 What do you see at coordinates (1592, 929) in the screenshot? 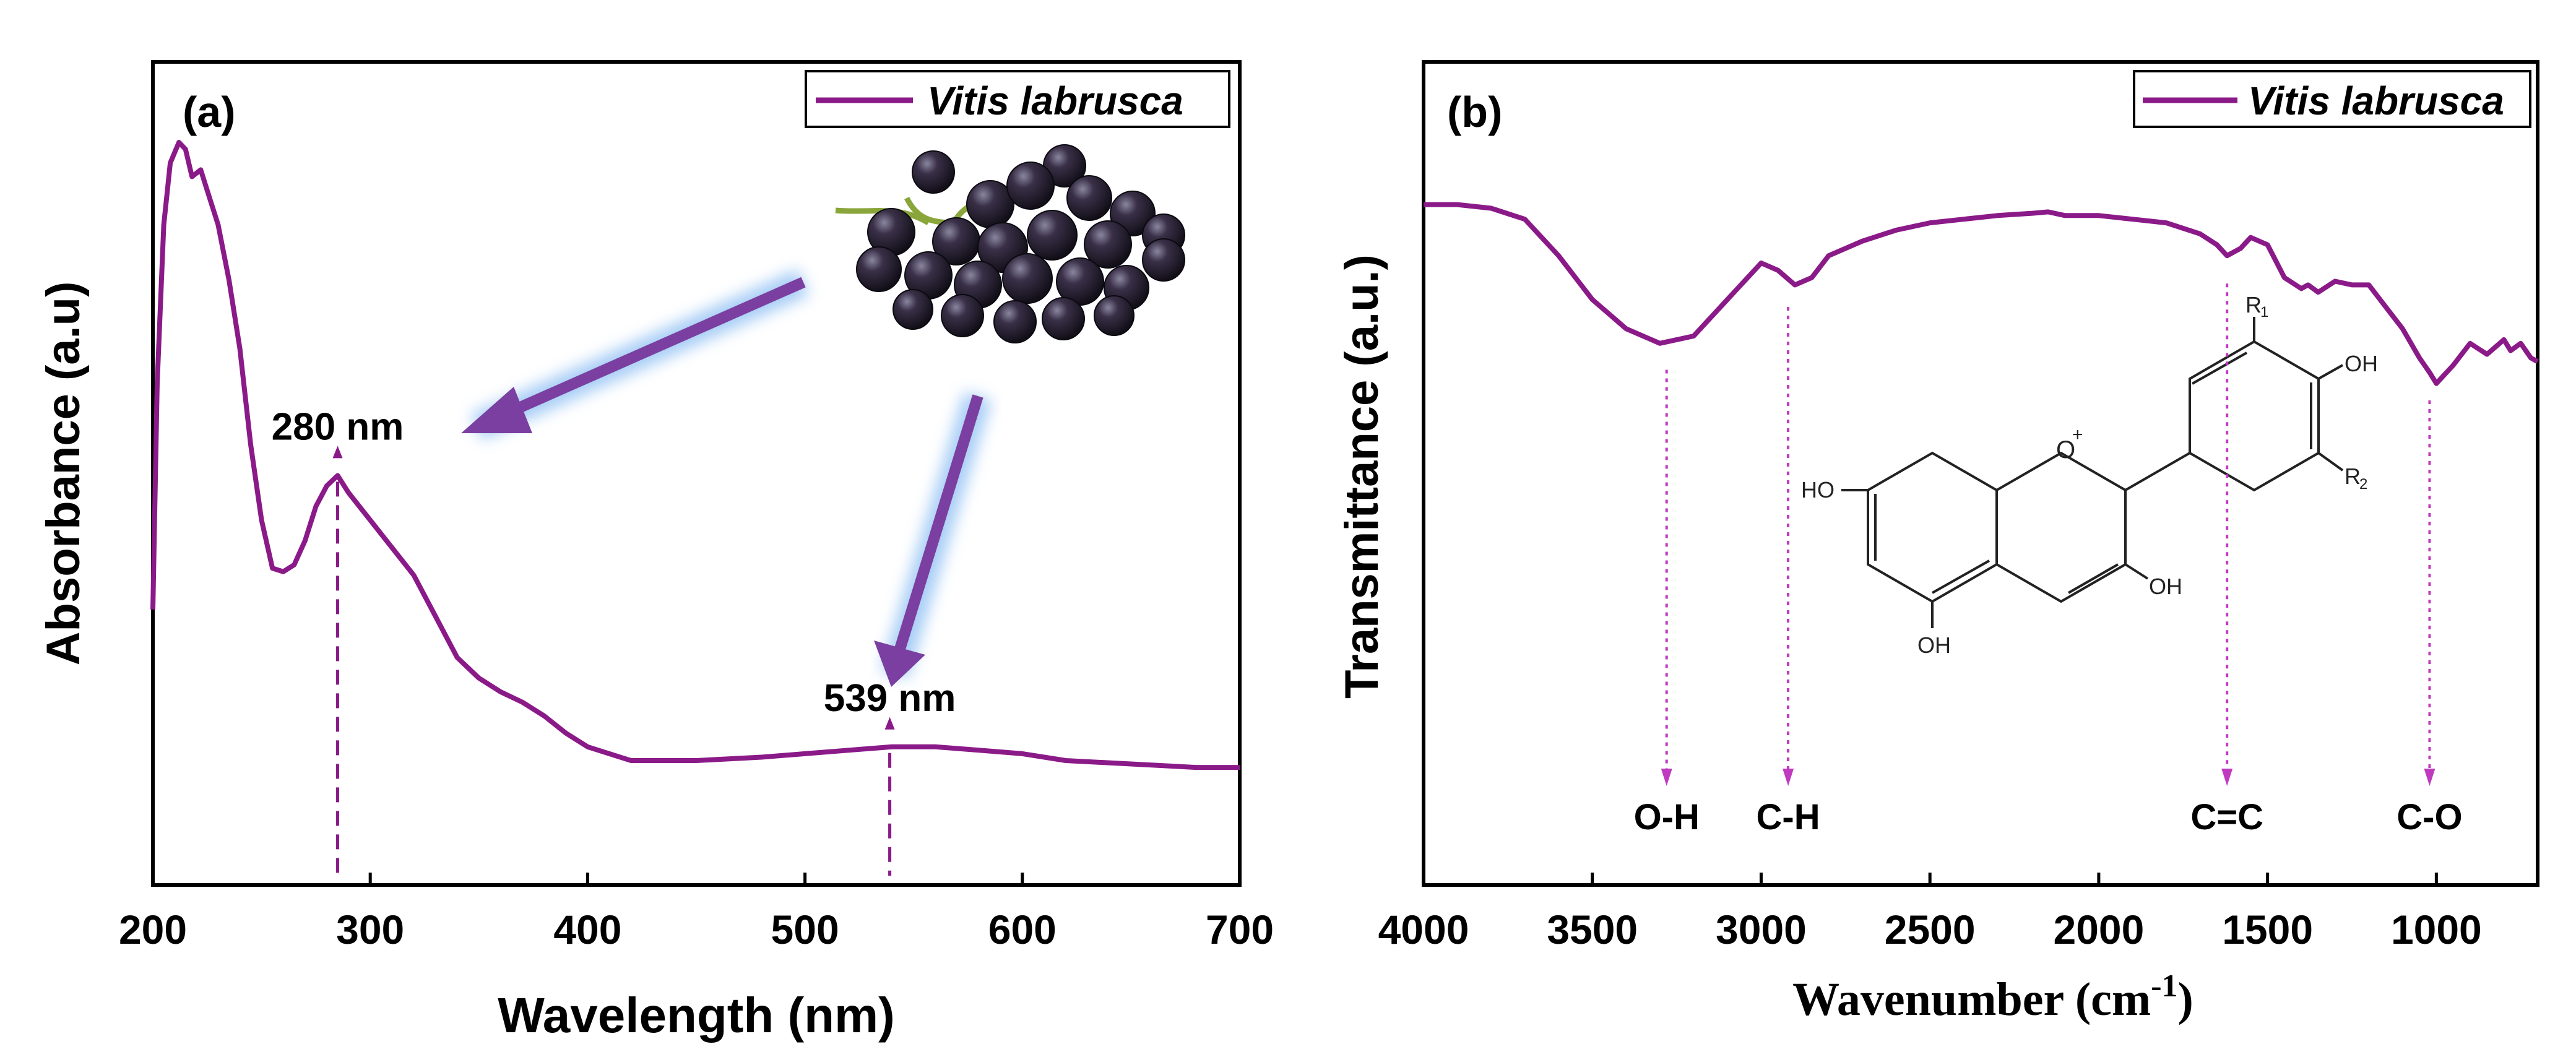
I see `x-tick-label-b-1: 3500` at bounding box center [1592, 929].